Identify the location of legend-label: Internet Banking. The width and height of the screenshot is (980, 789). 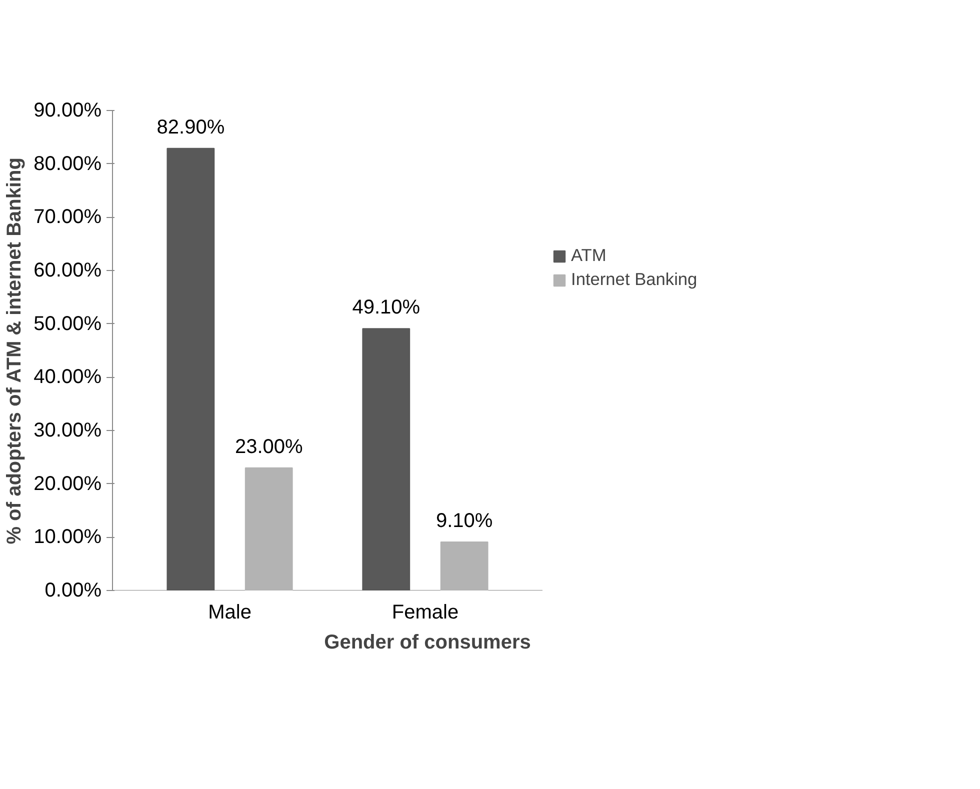
(634, 279).